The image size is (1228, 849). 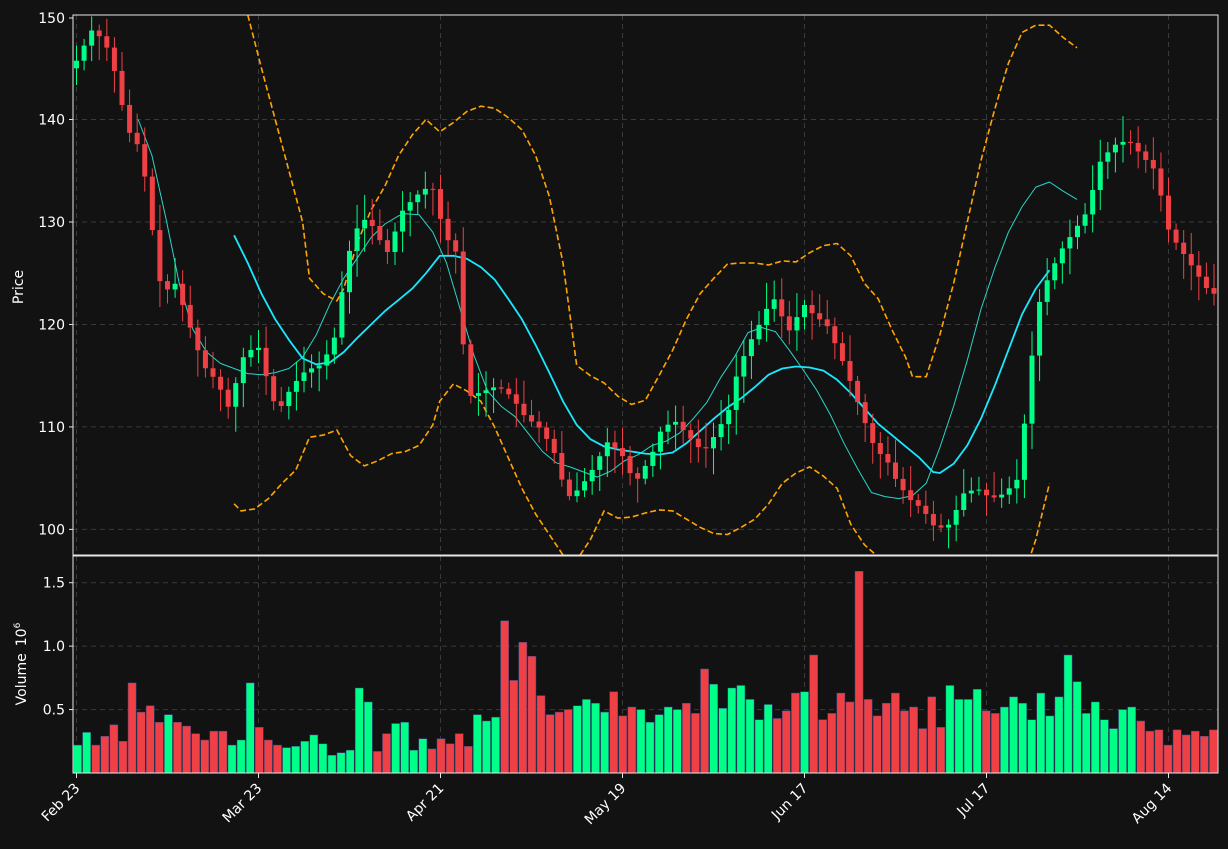 I want to click on price-tick-label: 110, so click(x=51, y=428).